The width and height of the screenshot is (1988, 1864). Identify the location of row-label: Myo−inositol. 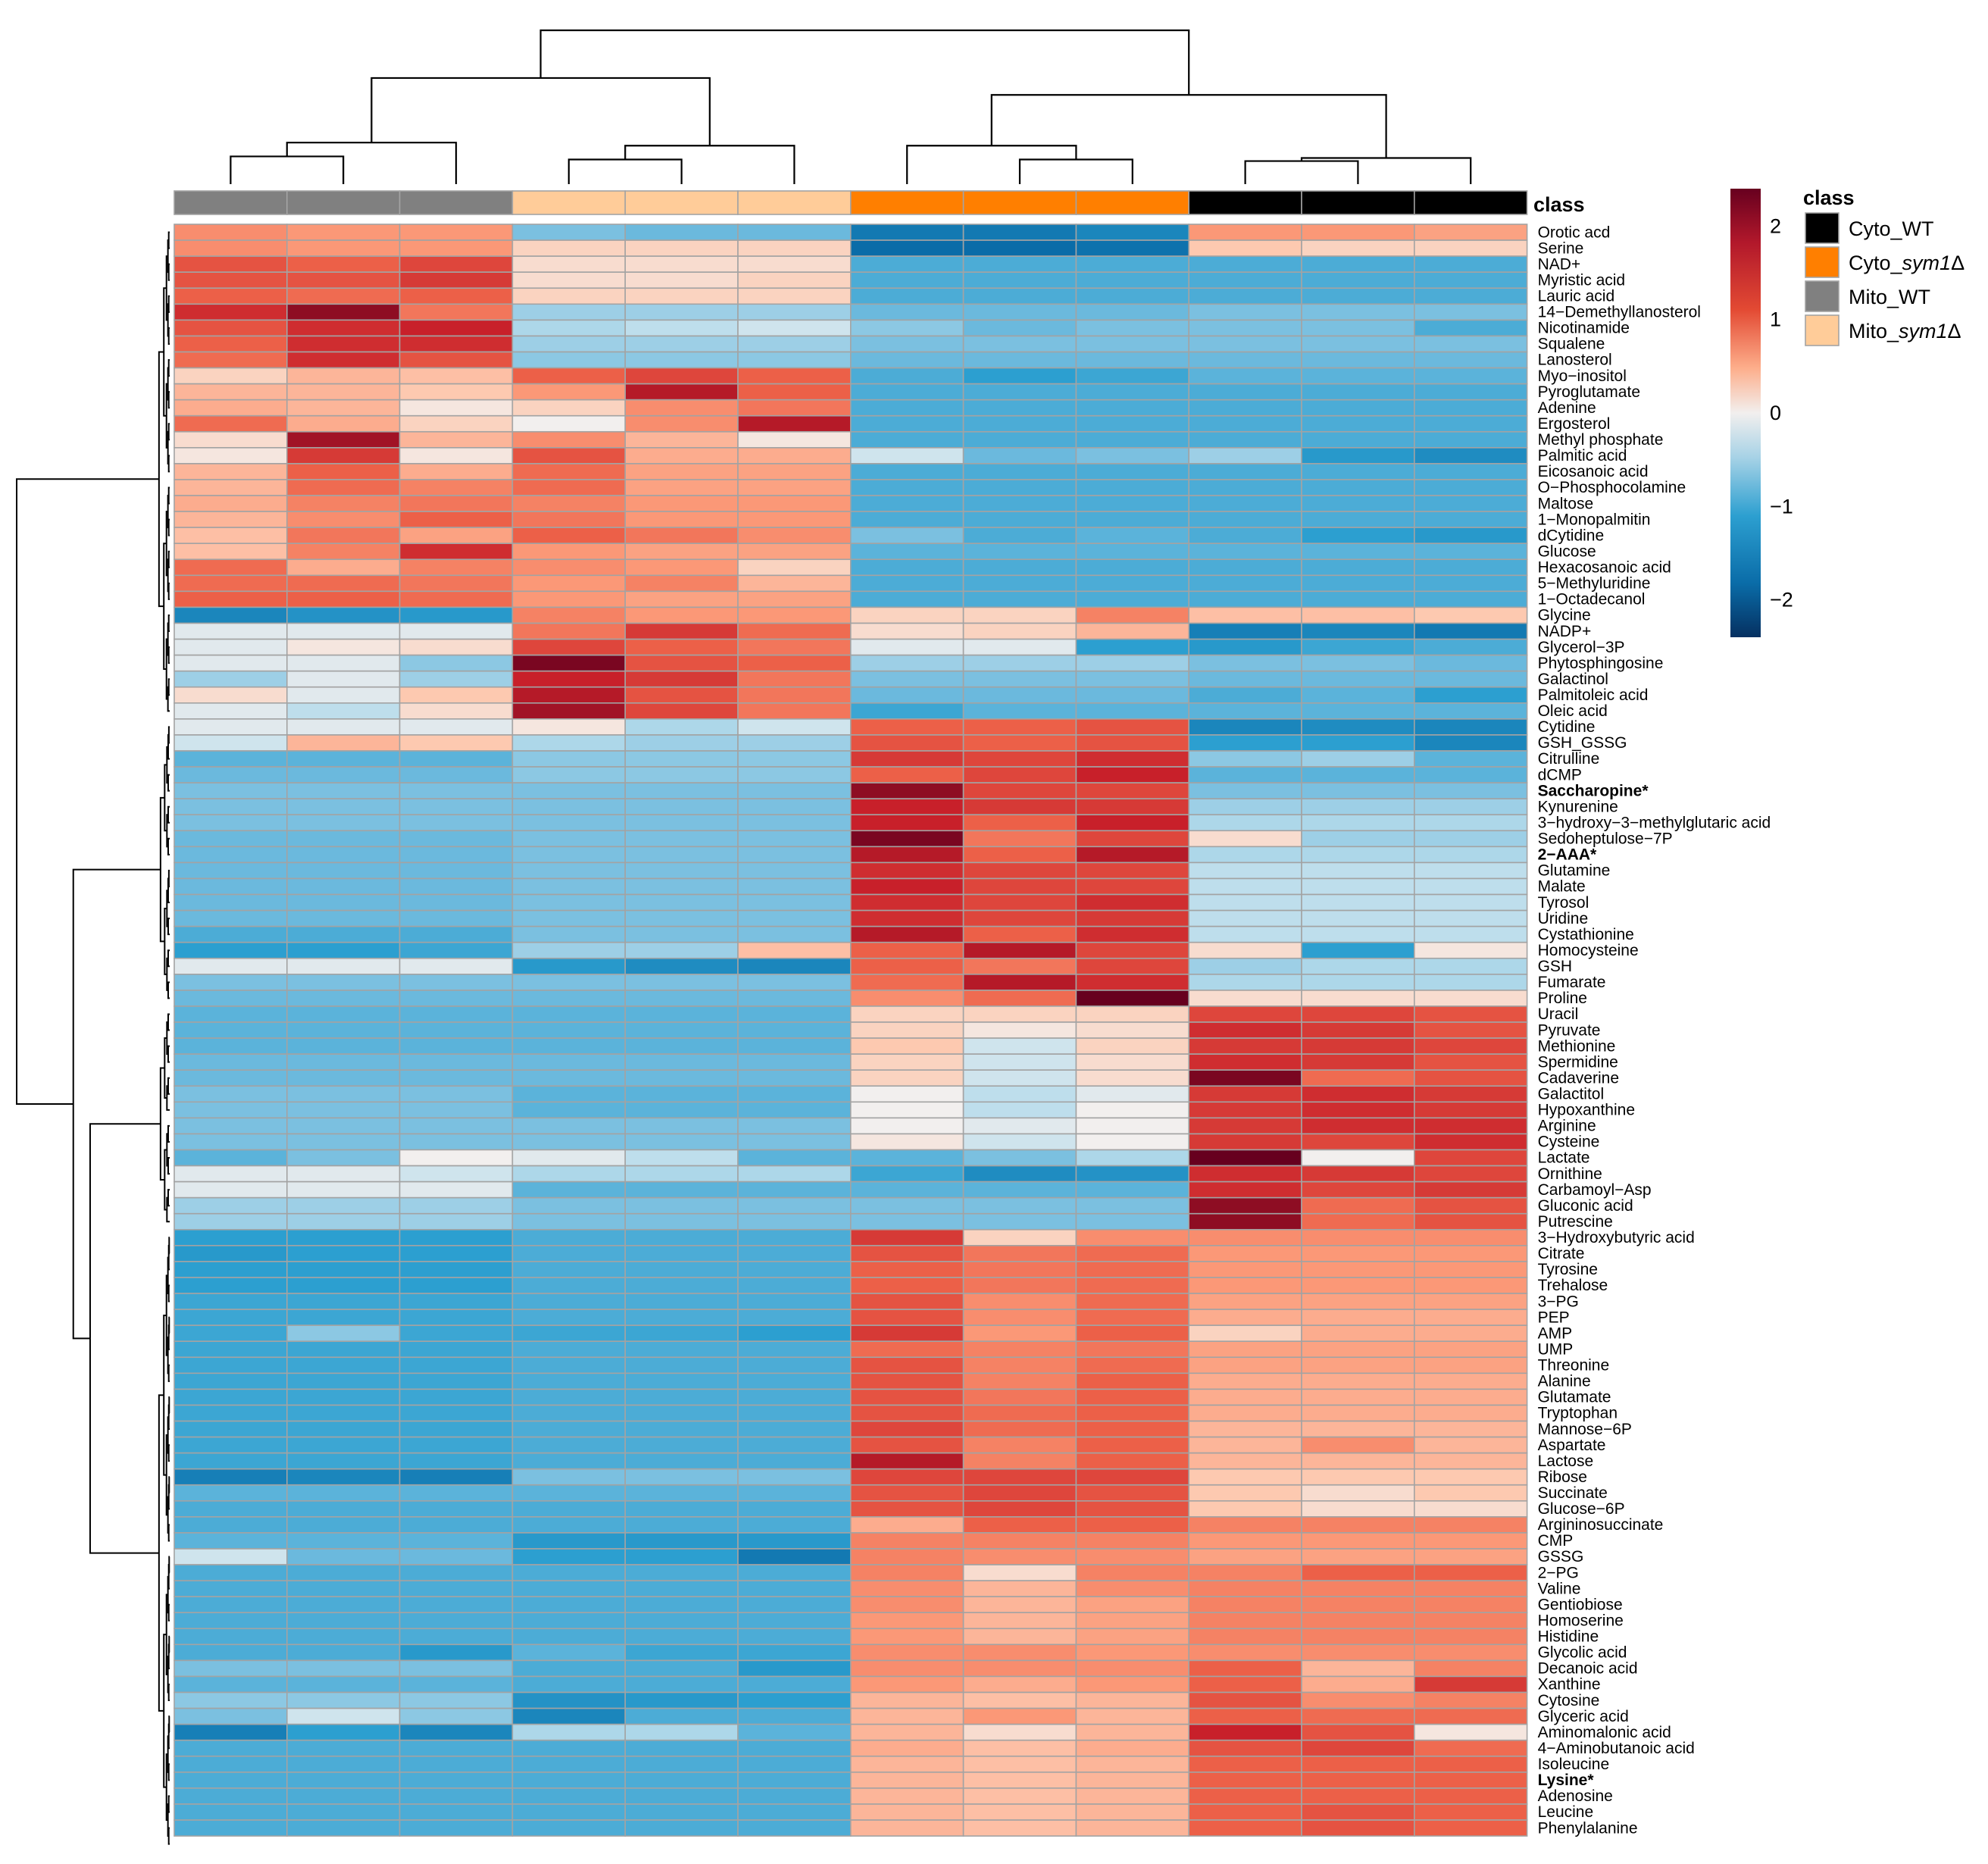
(1582, 376).